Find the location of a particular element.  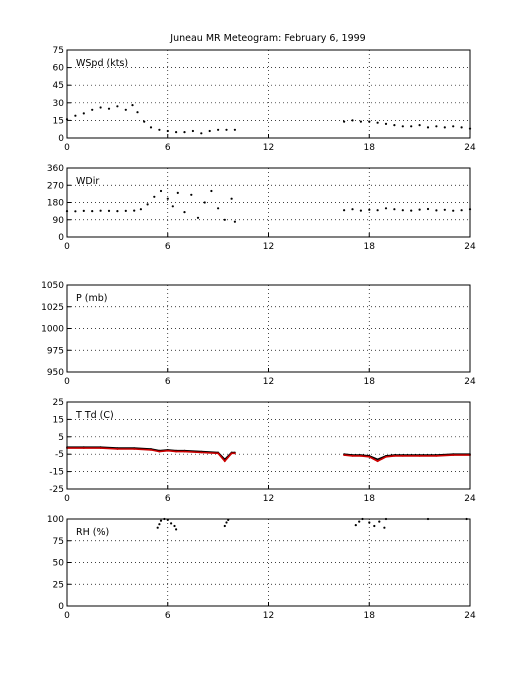

rh-x-tick-label: 0 is located at coordinates (67, 616).